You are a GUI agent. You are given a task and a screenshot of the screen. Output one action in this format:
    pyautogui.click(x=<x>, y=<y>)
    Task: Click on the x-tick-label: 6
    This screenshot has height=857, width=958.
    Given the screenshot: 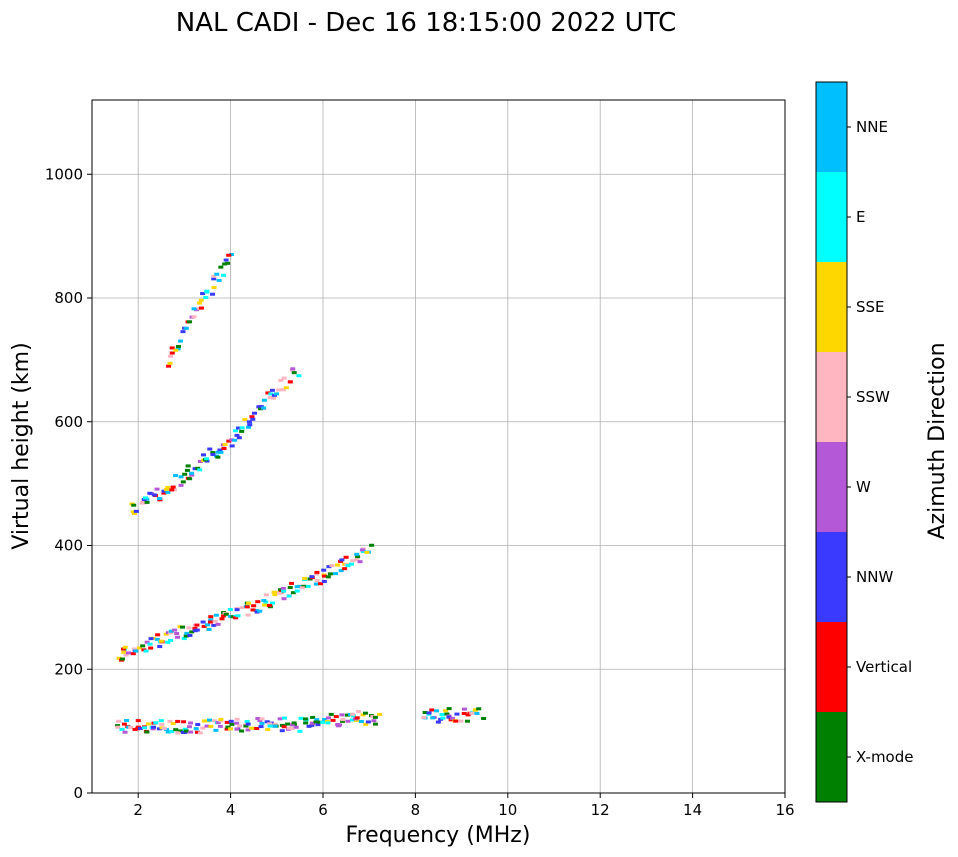 What is the action you would take?
    pyautogui.click(x=323, y=810)
    